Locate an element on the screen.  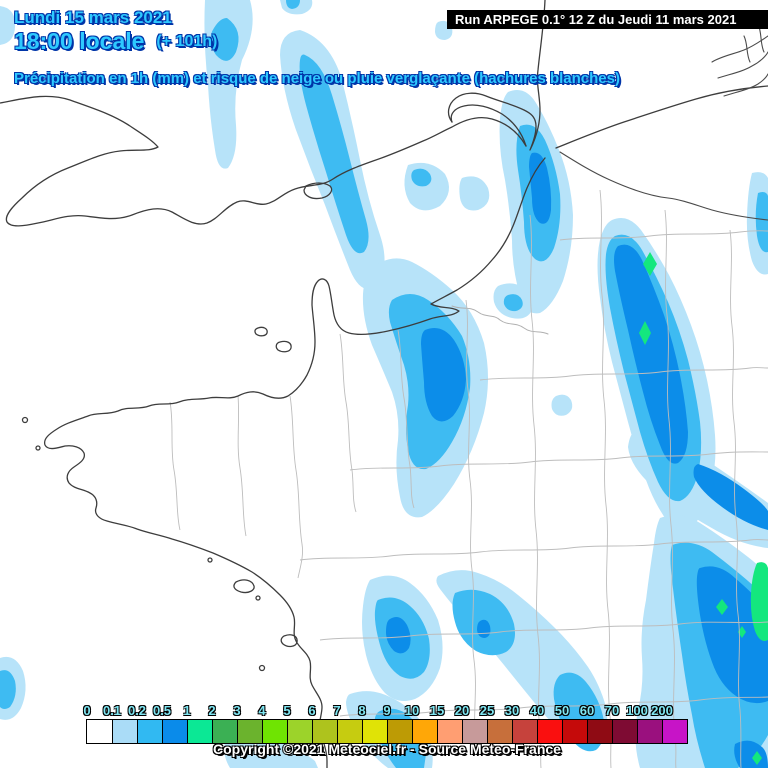
legend-label: 3 is located at coordinates (237, 710).